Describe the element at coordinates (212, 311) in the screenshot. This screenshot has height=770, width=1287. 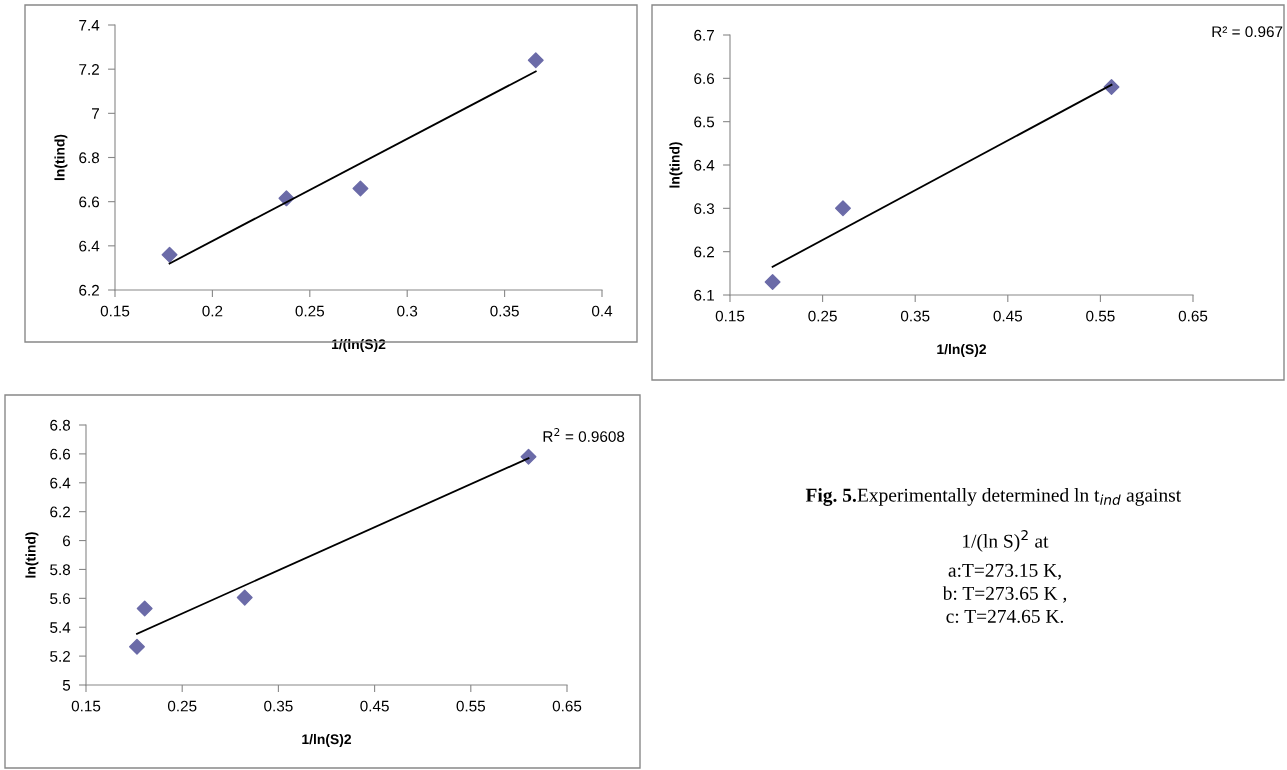
I see `x-tick-label: 0.2` at that location.